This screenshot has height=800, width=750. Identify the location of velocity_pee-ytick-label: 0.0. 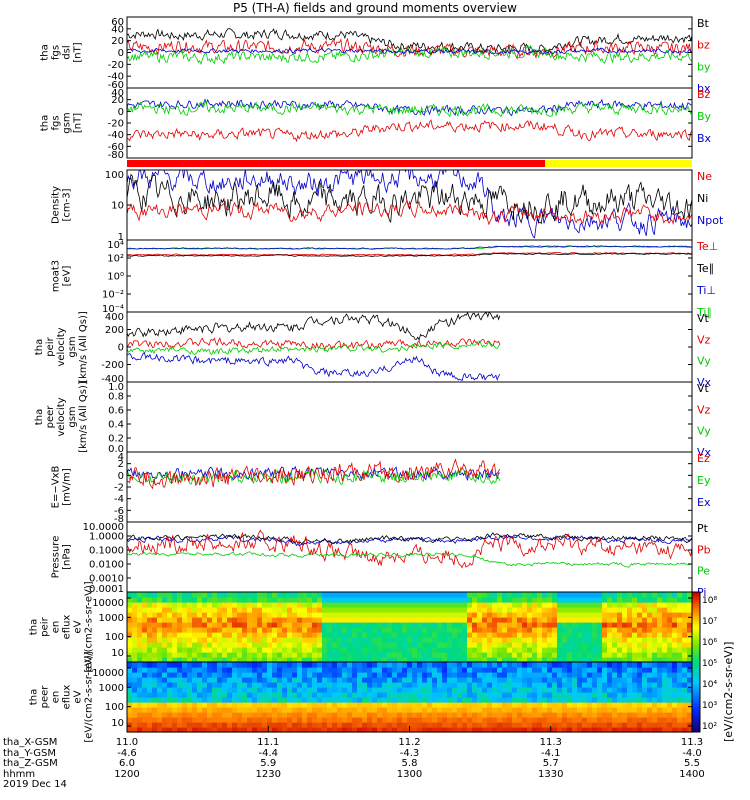
(116, 449).